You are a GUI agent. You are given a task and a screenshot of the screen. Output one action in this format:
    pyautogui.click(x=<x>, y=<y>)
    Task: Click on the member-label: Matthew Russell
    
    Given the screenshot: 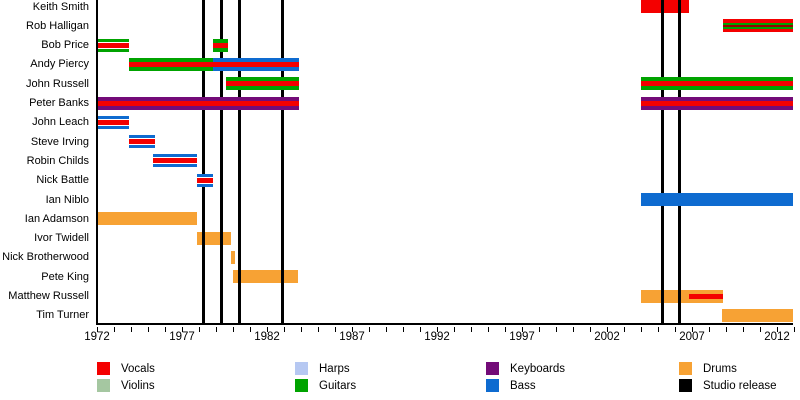 What is the action you would take?
    pyautogui.click(x=48, y=296)
    